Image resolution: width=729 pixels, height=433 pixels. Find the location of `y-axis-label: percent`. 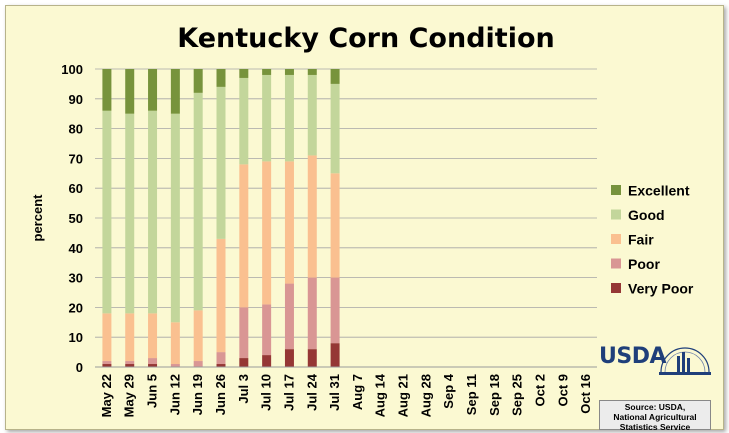

y-axis-label: percent is located at coordinates (37, 218).